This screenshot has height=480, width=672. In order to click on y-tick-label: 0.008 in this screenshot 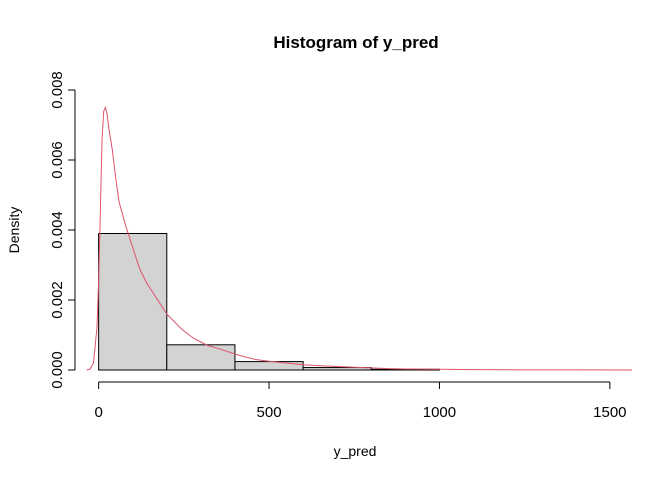, I will do `click(57, 90)`.